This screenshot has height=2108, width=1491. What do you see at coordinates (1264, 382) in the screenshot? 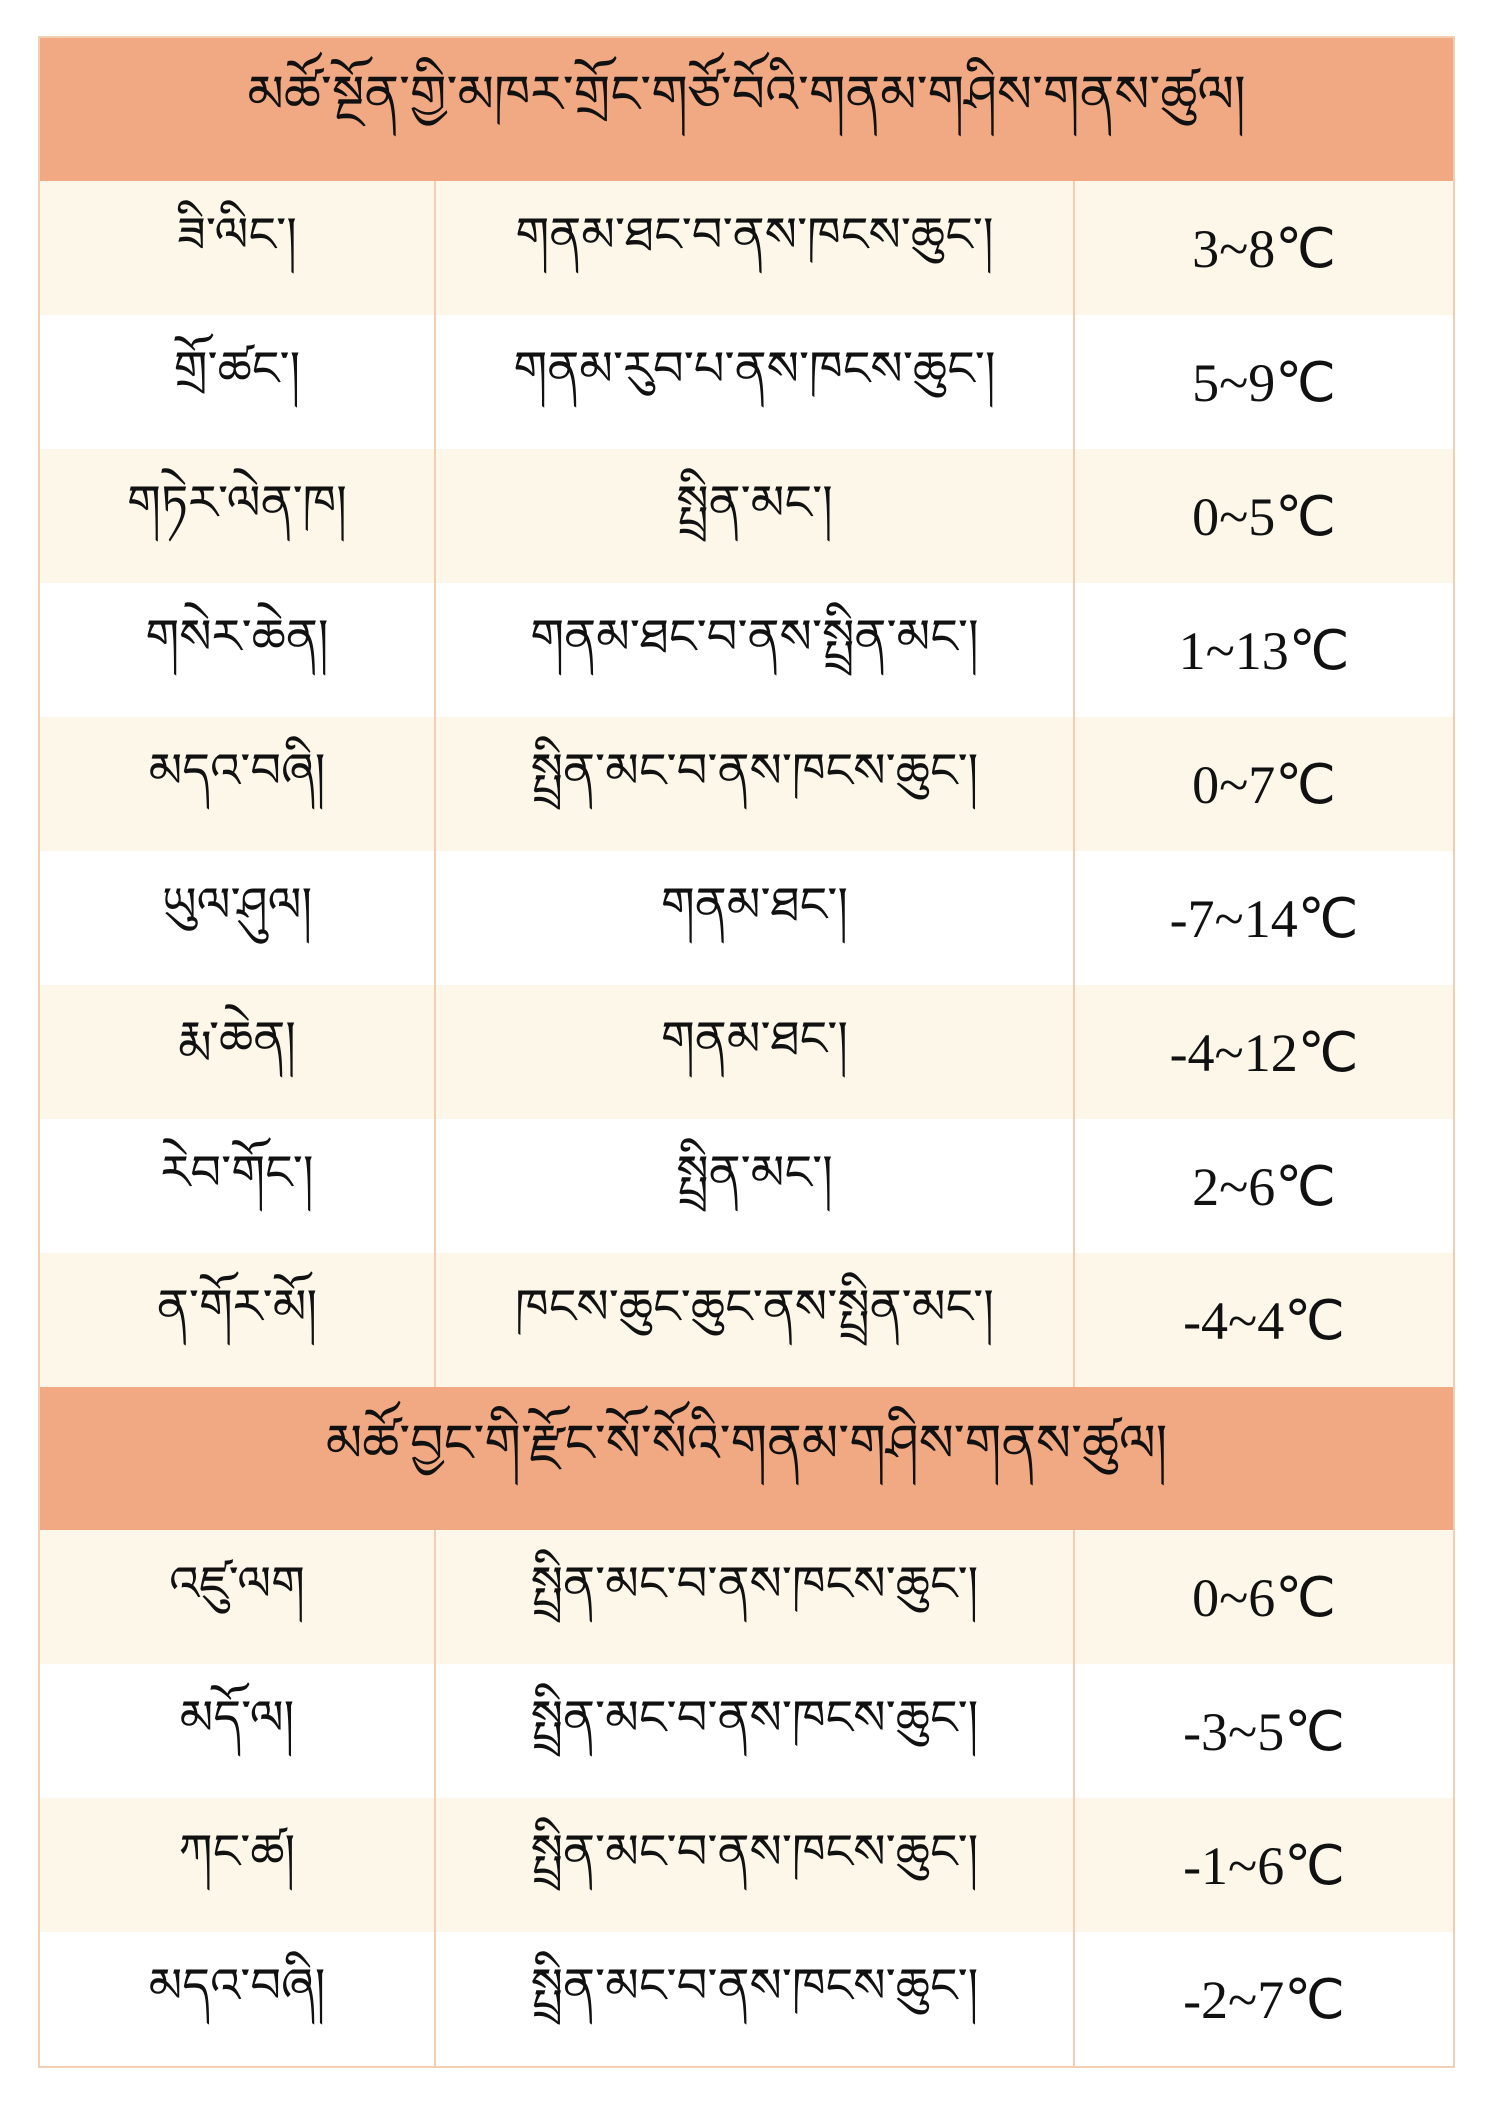
I see `temperature-cell: 5~9℃` at bounding box center [1264, 382].